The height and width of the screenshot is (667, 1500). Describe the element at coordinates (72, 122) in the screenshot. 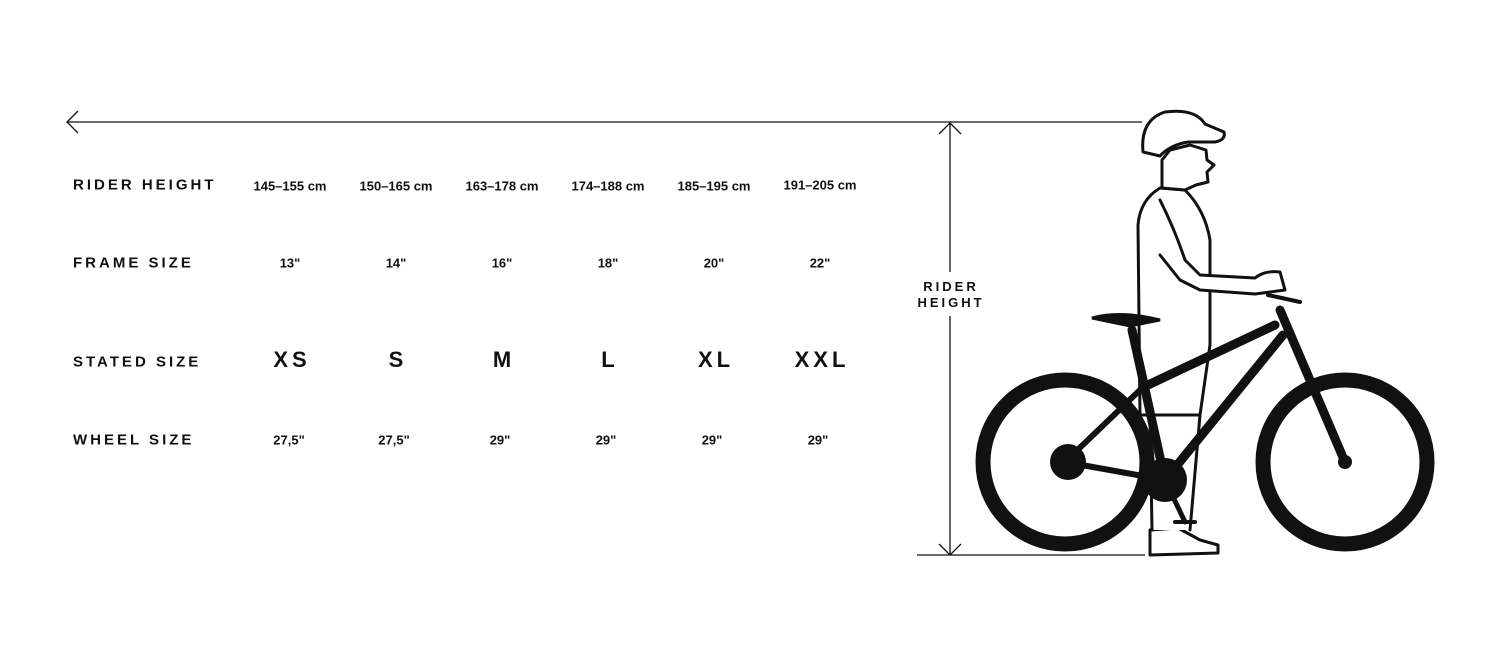

I see `arrow-left-icon` at that location.